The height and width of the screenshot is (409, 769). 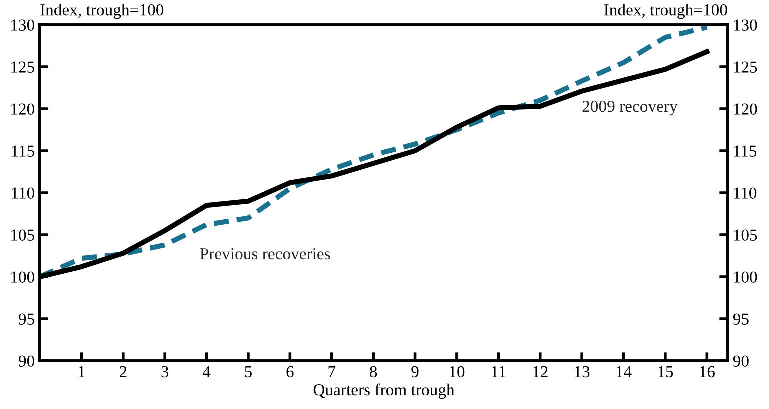 What do you see at coordinates (707, 372) in the screenshot?
I see `x-tick-label: 16` at bounding box center [707, 372].